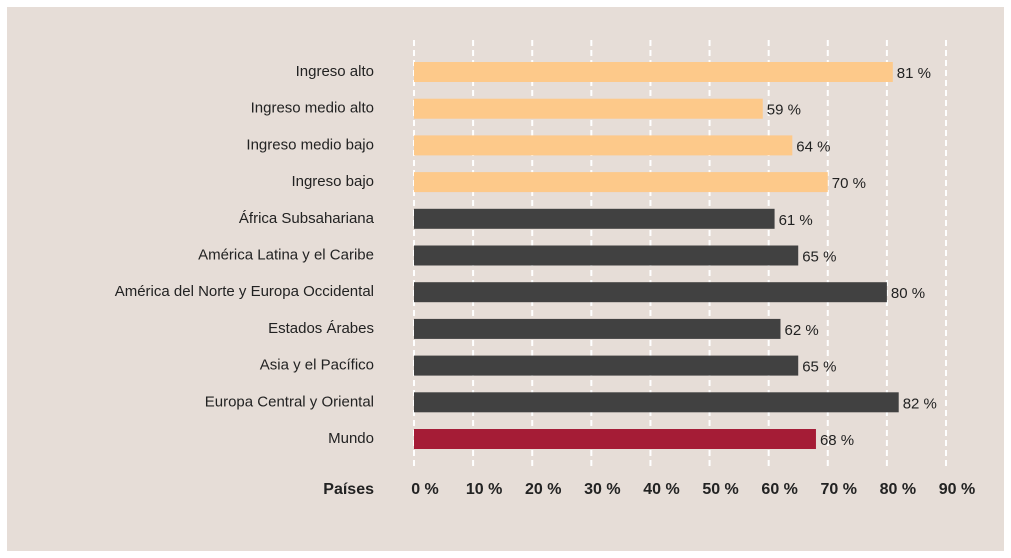  Describe the element at coordinates (602, 489) in the screenshot. I see `x-tick-label: 30 %` at that location.